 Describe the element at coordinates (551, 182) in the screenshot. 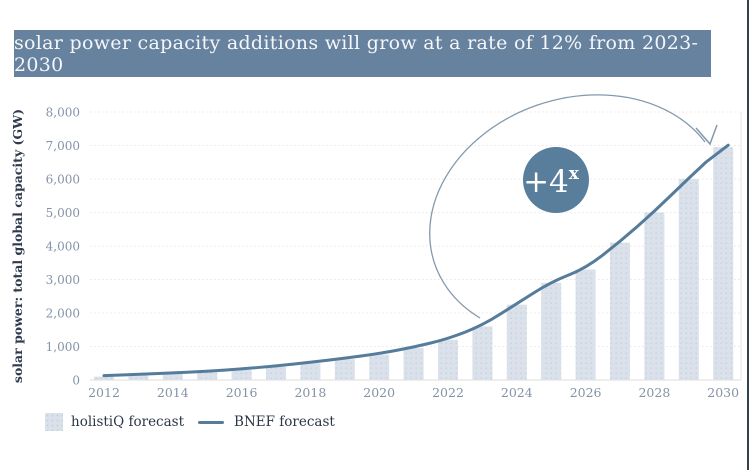

I see `growth-badge-label: +4x` at that location.